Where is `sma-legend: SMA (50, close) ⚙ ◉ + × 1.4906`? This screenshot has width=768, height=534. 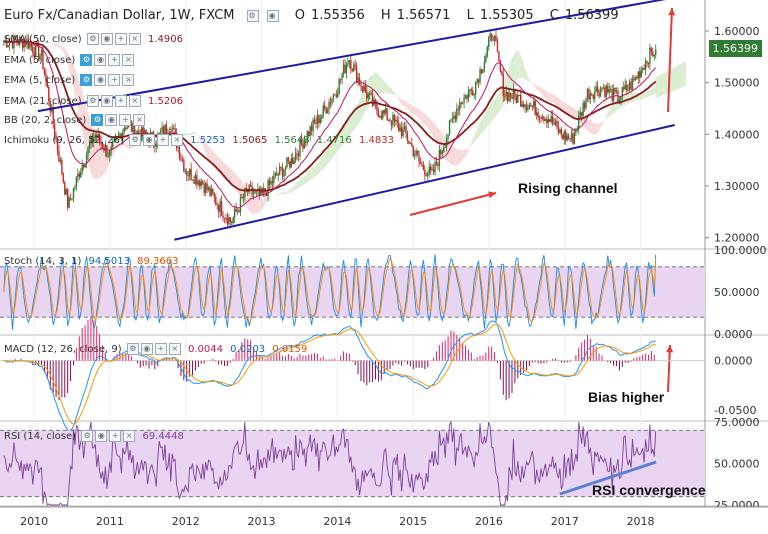 sma-legend: SMA (50, close) ⚙ ◉ + × 1.4906 is located at coordinates (94, 39).